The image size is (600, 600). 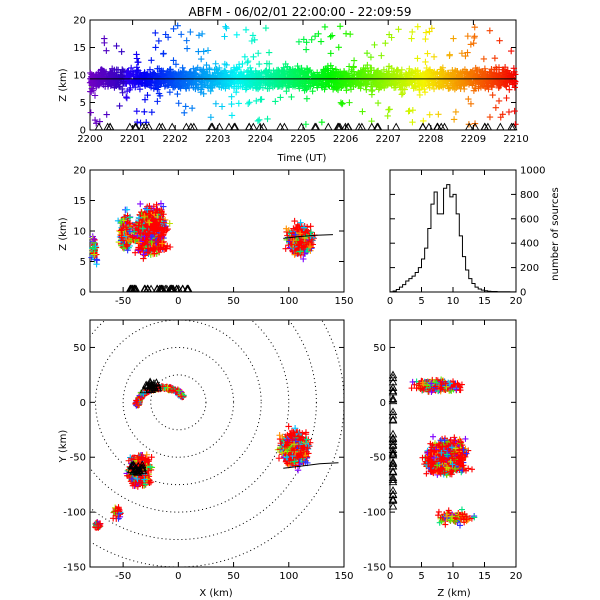 What do you see at coordinates (390, 301) in the screenshot?
I see `x-tick-label: 0` at bounding box center [390, 301].